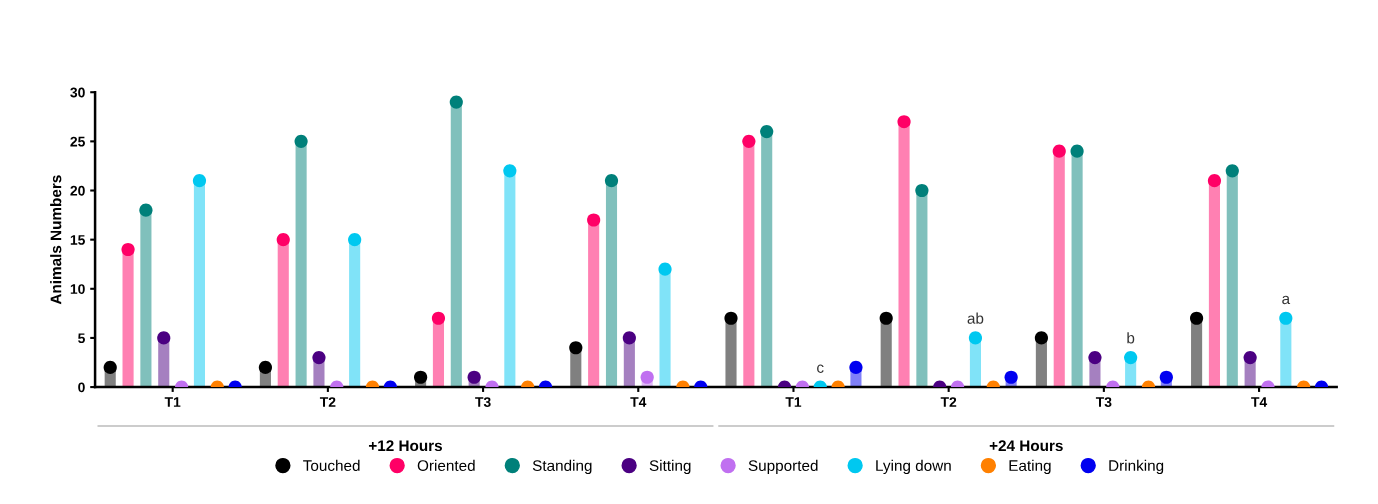 The image size is (1378, 504). Describe the element at coordinates (670, 467) in the screenshot. I see `legend-label: Sitting` at that location.